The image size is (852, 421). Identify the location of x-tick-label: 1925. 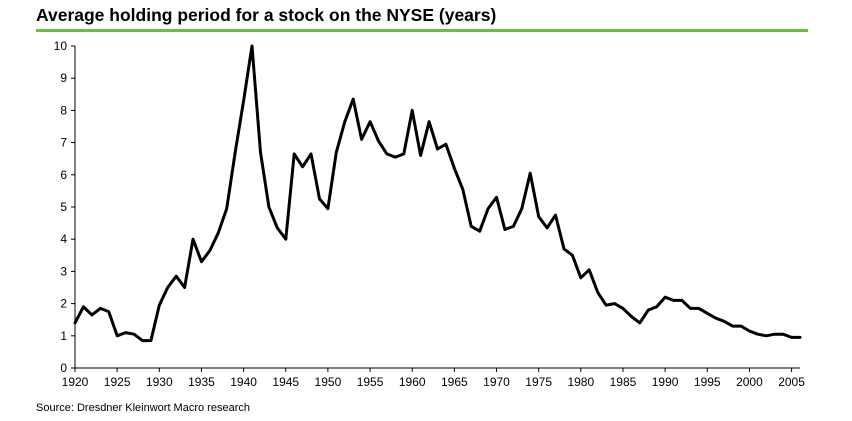
(117, 382).